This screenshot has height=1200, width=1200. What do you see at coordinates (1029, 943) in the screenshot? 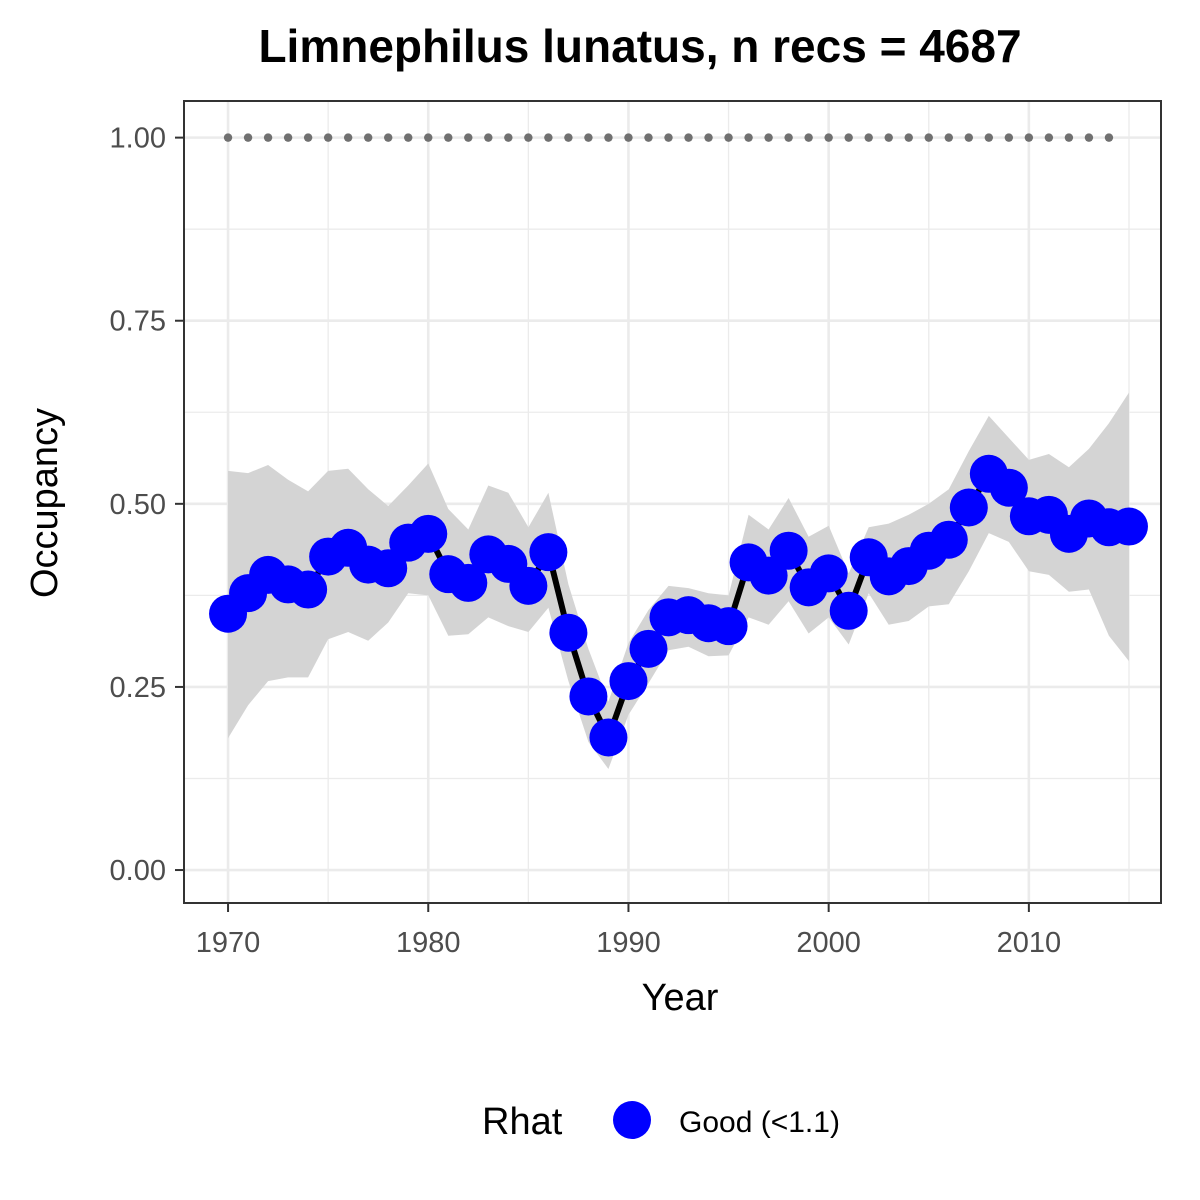
I see `x-tick-label: 2010` at bounding box center [1029, 943].